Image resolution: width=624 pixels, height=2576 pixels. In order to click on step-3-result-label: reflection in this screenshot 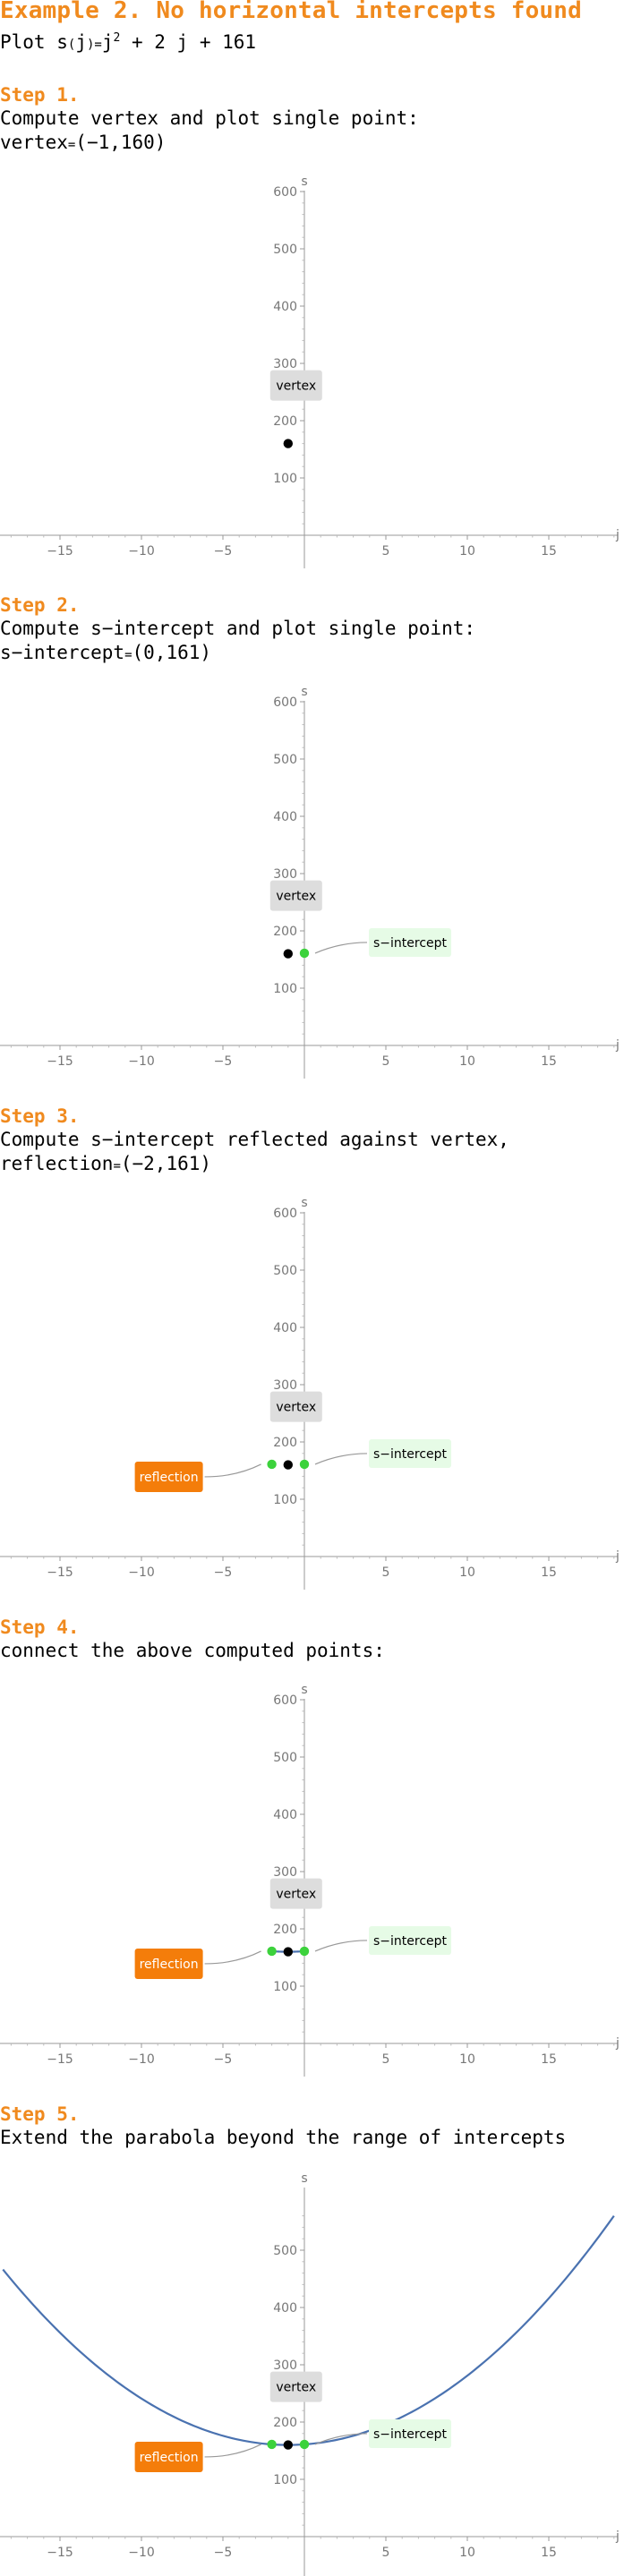, I will do `click(57, 1163)`.